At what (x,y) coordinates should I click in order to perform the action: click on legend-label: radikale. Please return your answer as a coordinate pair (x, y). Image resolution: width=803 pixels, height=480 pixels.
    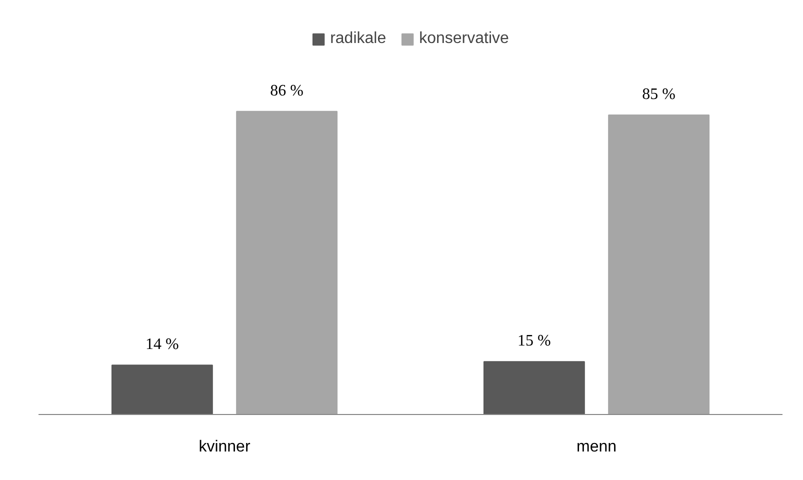
    Looking at the image, I should click on (358, 39).